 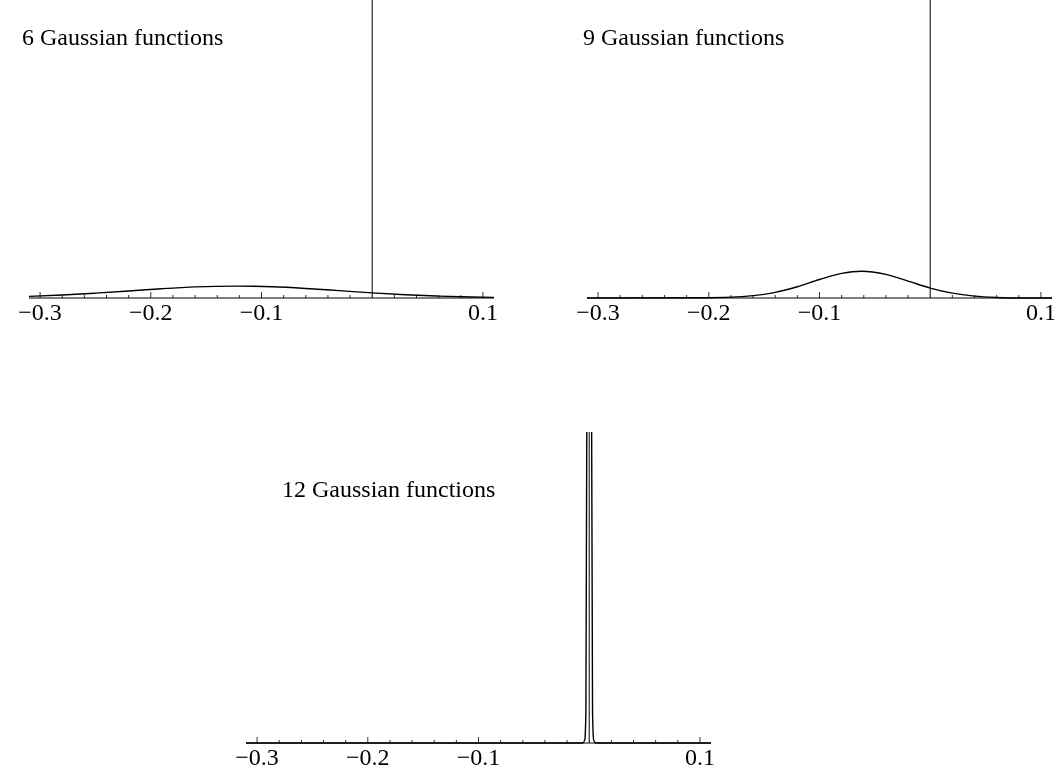 I want to click on text: 12 Gaussian functions, so click(x=389, y=489).